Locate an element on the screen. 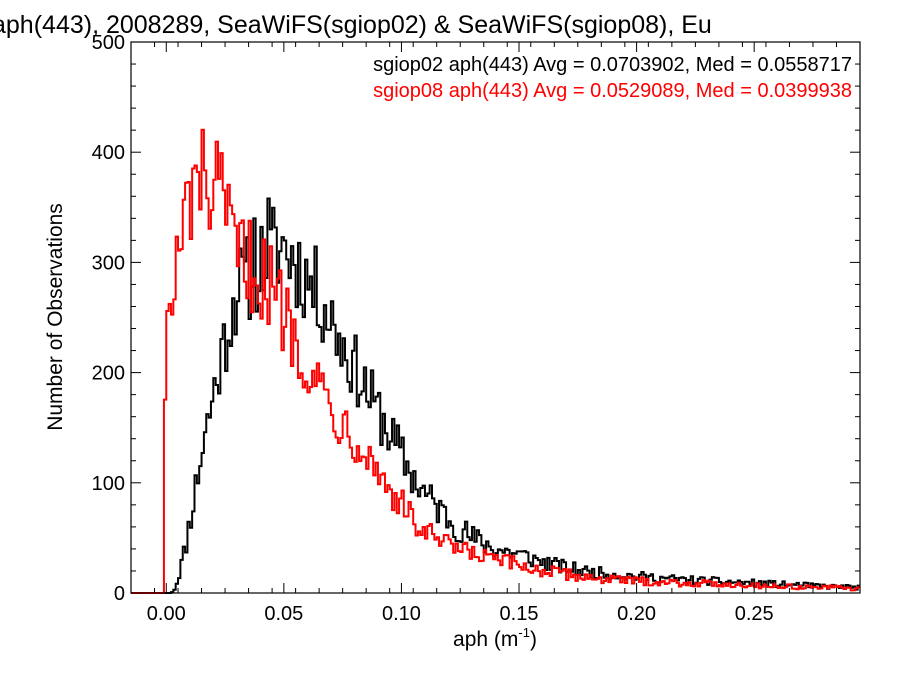  x-tick-label: 0.05 is located at coordinates (283, 614).